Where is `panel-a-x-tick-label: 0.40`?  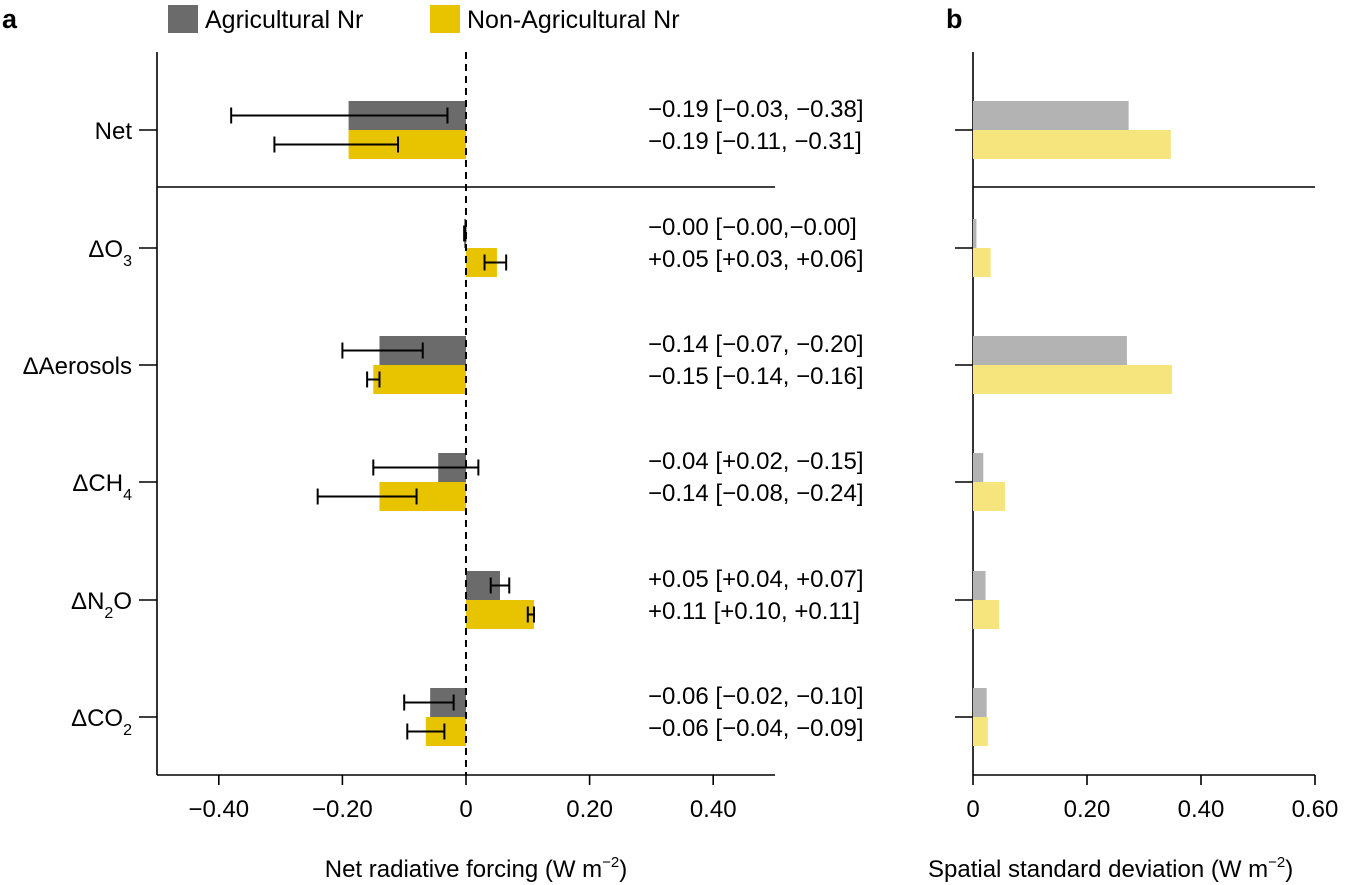 panel-a-x-tick-label: 0.40 is located at coordinates (713, 809).